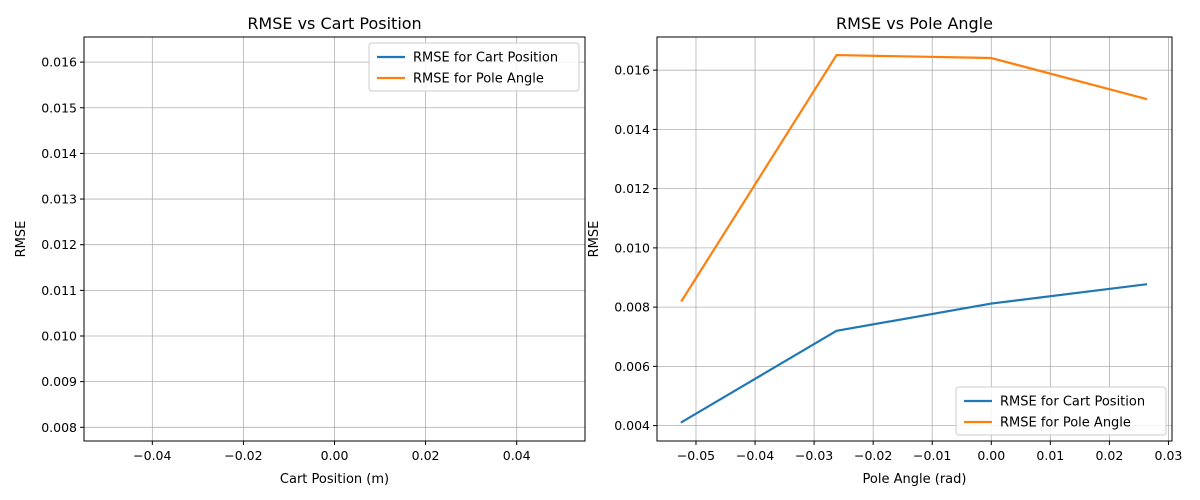  What do you see at coordinates (59, 199) in the screenshot?
I see `y-tick-label: 0.013` at bounding box center [59, 199].